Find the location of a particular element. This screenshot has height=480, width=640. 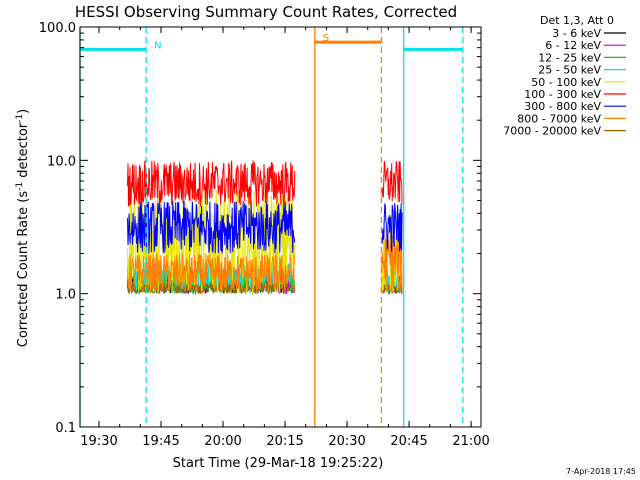

y-axis-label-sup2: -1 is located at coordinates (20, 118).